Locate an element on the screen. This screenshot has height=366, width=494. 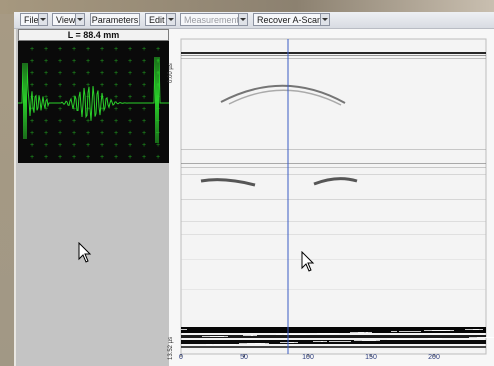
mouse-pointer-icon is located at coordinates (85, 252).